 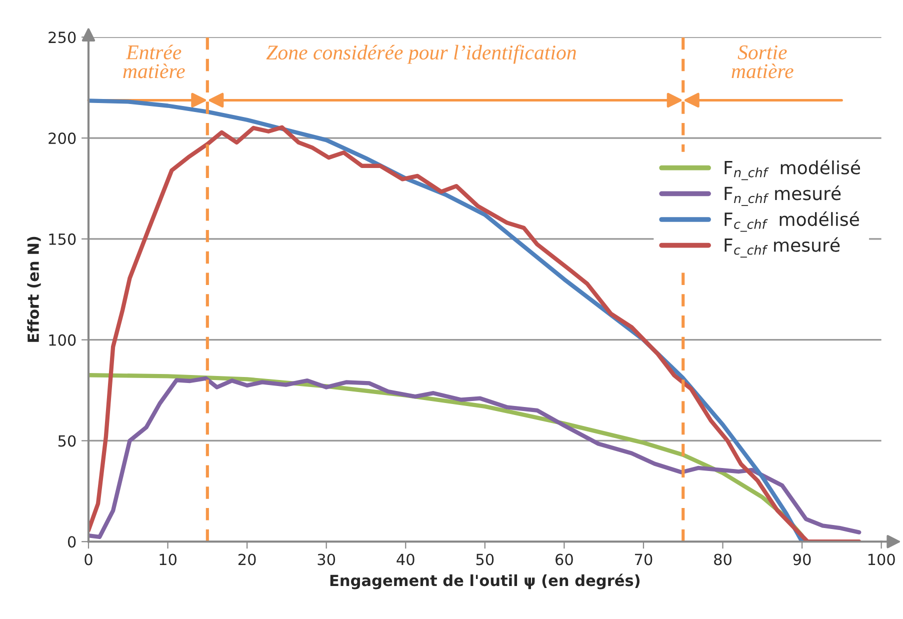 I want to click on x-axis-title: Engagement de l'outil ψ (en degrés), so click(x=485, y=582).